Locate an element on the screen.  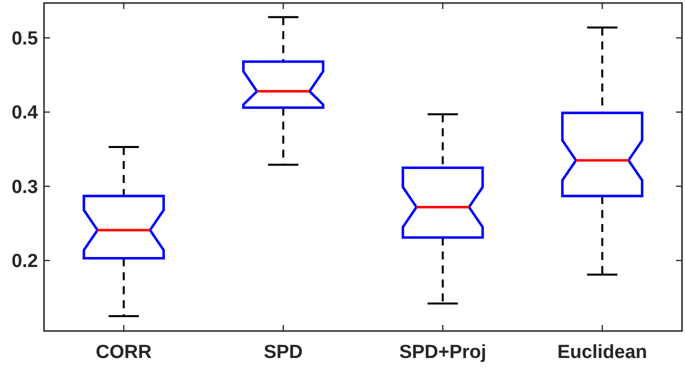
x-tick-label: Euclidean is located at coordinates (602, 352).